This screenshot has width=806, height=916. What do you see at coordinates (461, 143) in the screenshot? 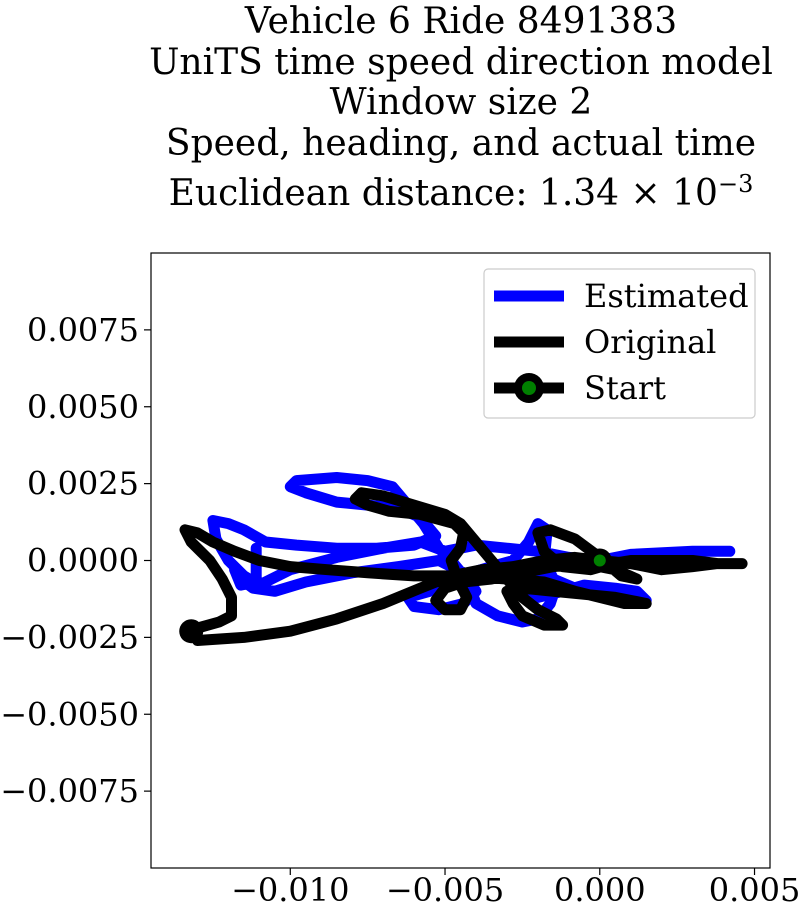
I see `title-line-4: Speed, heading, and actual time` at bounding box center [461, 143].